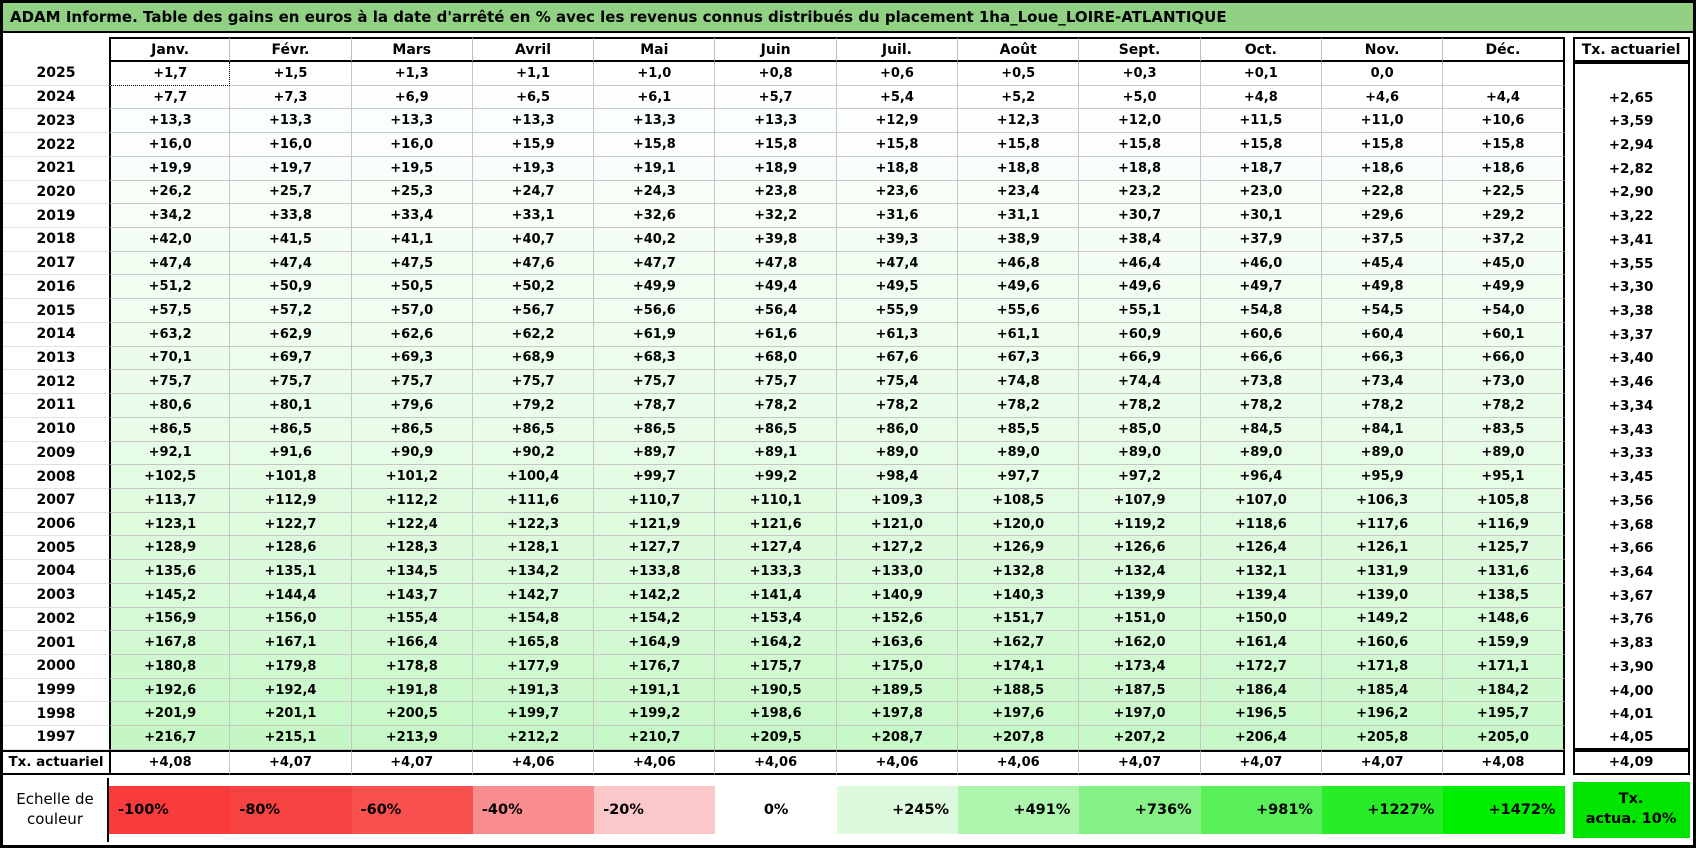 The height and width of the screenshot is (848, 1696). What do you see at coordinates (897, 666) in the screenshot?
I see `cell-2000-m7: +175,0` at bounding box center [897, 666].